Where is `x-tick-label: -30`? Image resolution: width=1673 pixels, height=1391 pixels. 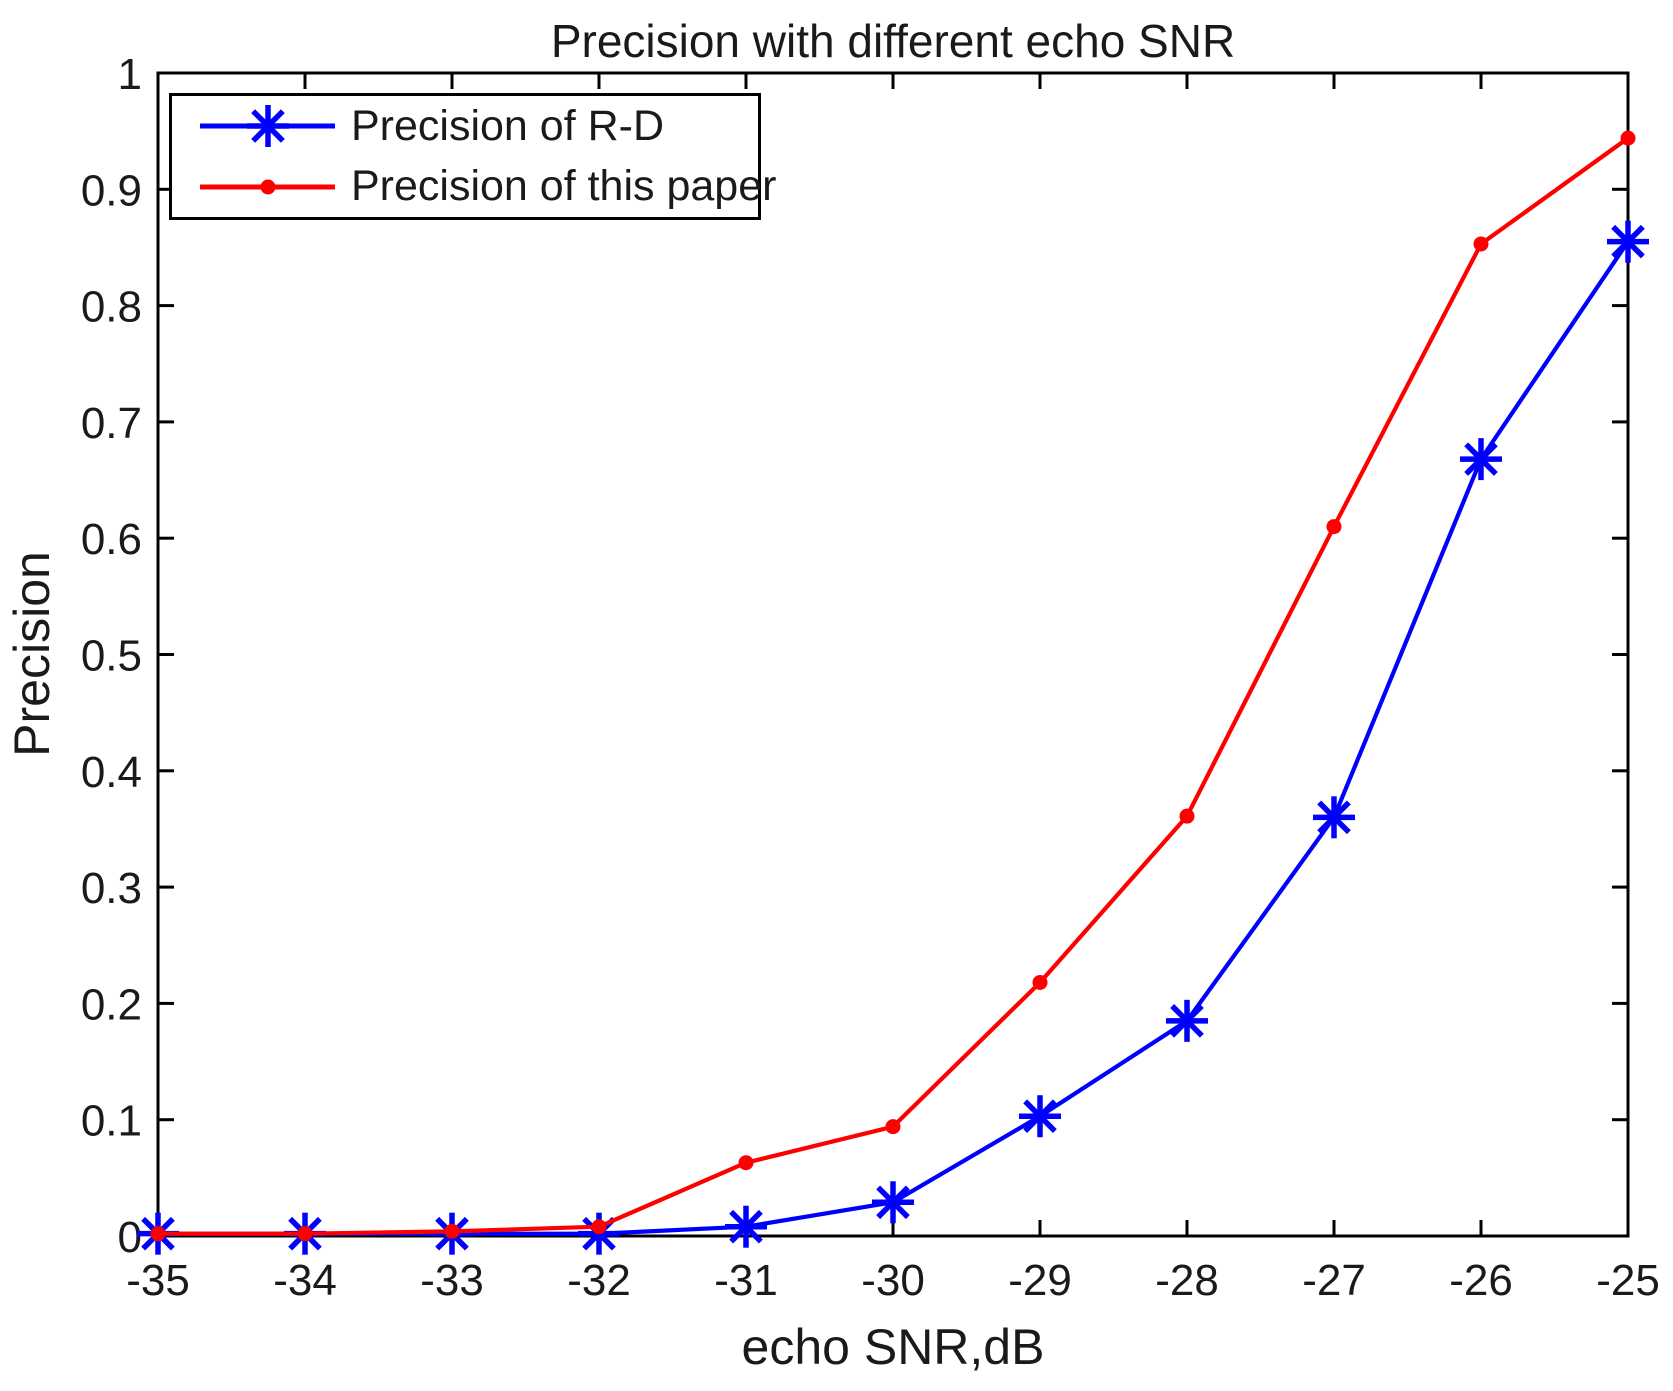 x-tick-label: -30 is located at coordinates (893, 1280).